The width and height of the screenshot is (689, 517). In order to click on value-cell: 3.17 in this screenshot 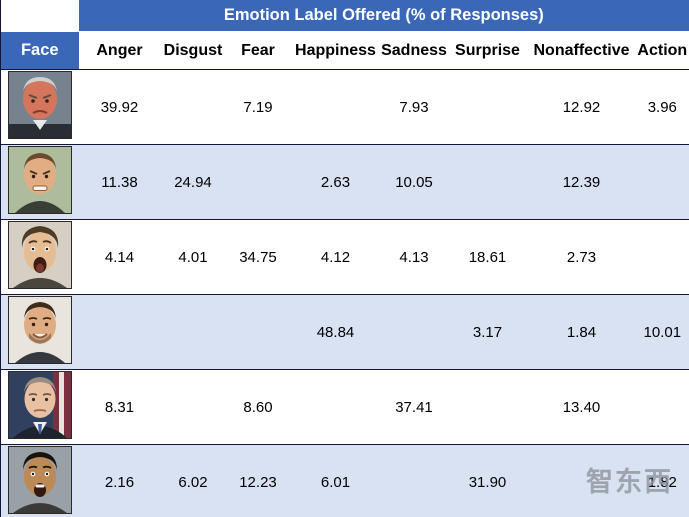, I will do `click(487, 332)`.